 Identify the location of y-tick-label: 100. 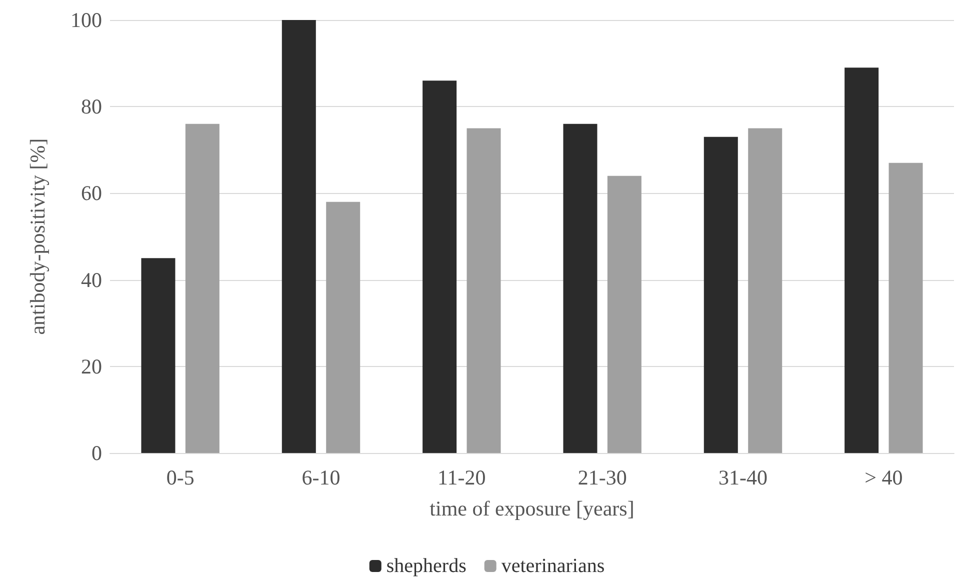
(86, 20).